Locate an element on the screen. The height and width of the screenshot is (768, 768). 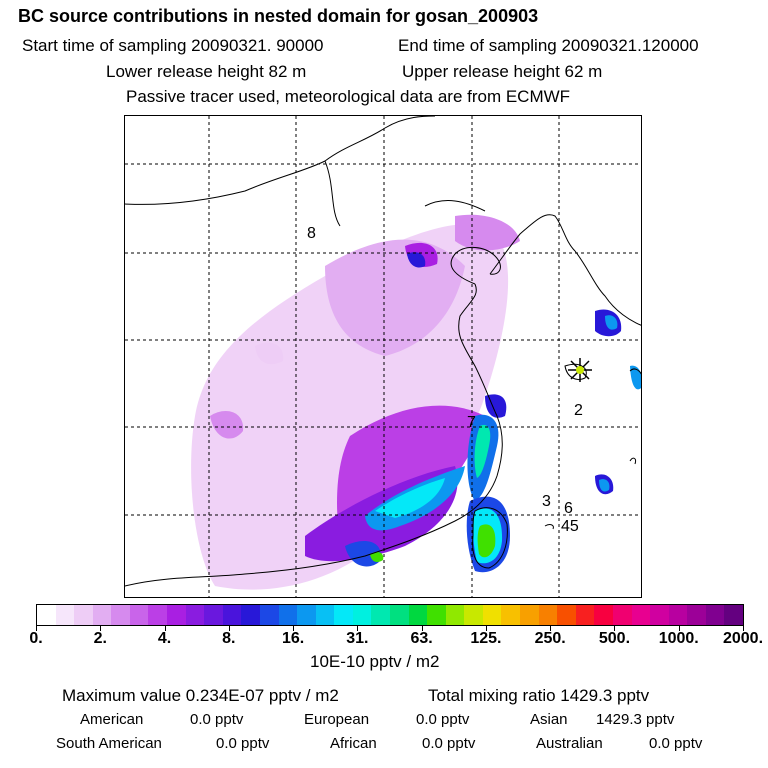
asian-label: Asian is located at coordinates (549, 719).